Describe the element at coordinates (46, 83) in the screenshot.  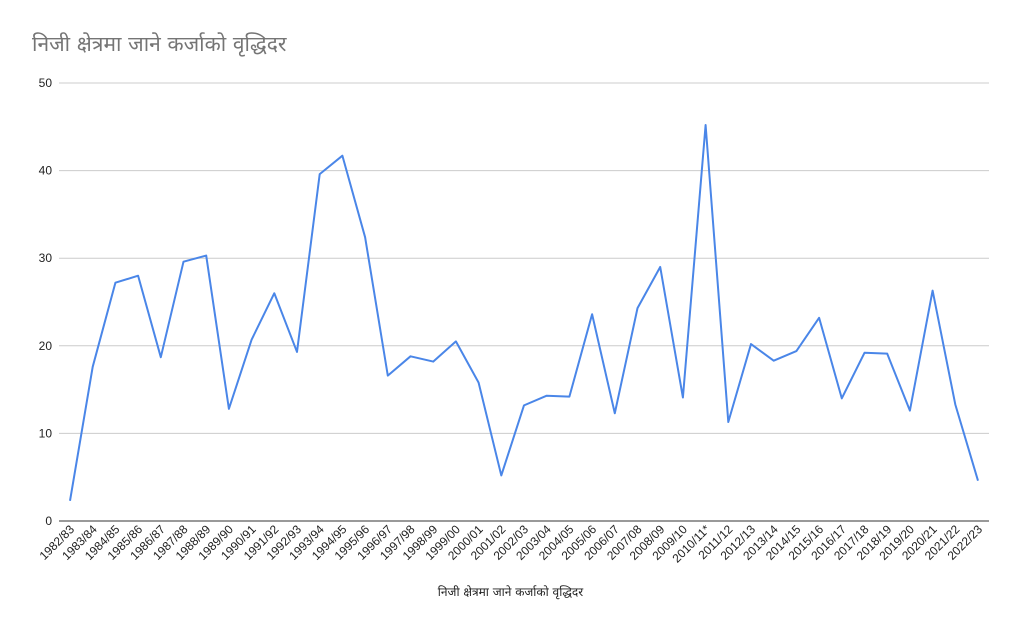
I see `y-tick-label: 50` at that location.